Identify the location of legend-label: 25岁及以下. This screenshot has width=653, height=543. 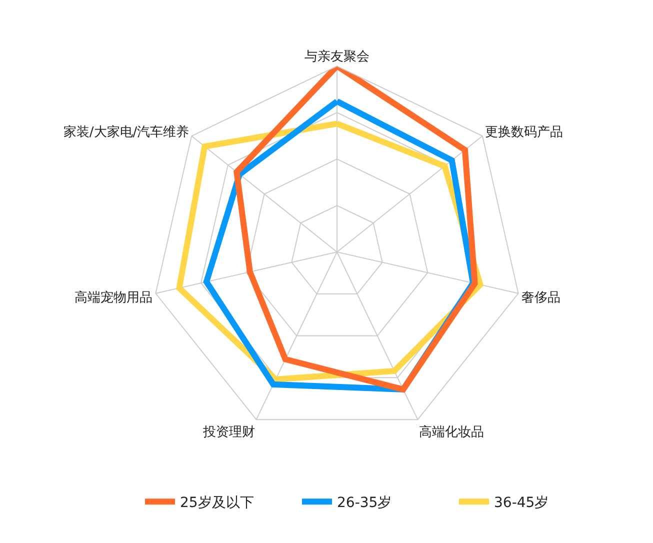
(217, 503).